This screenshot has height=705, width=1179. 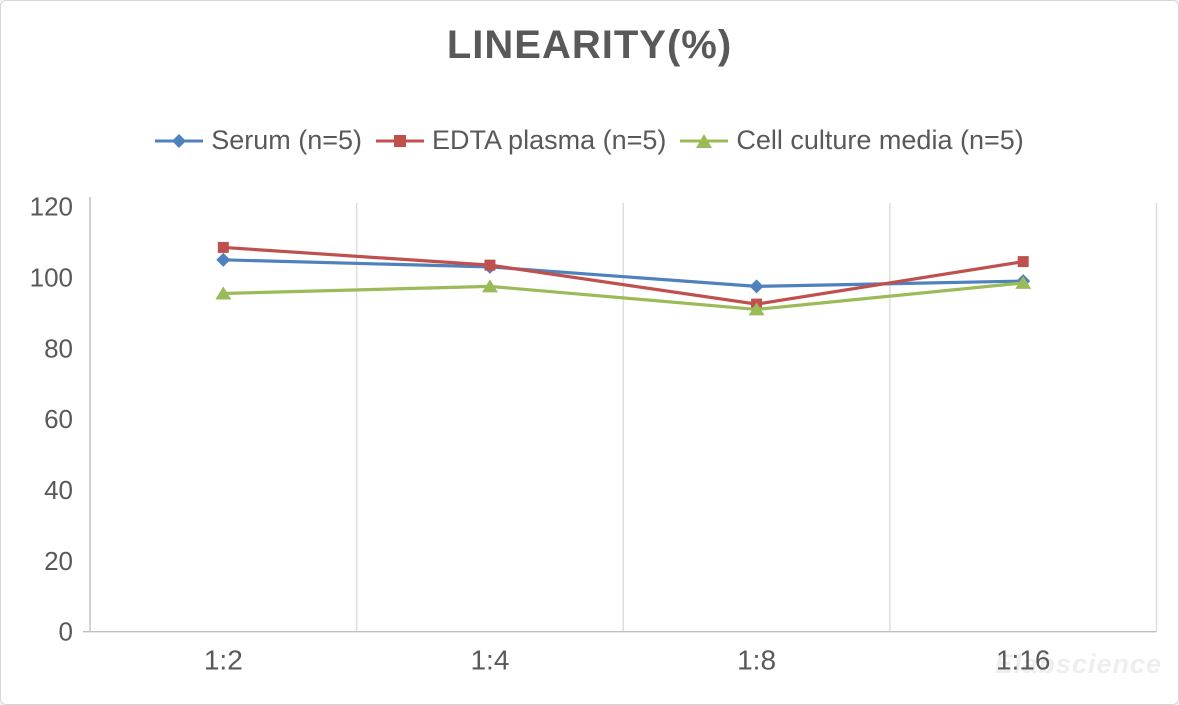 I want to click on chart-title: LINEARITY(%), so click(x=589, y=45).